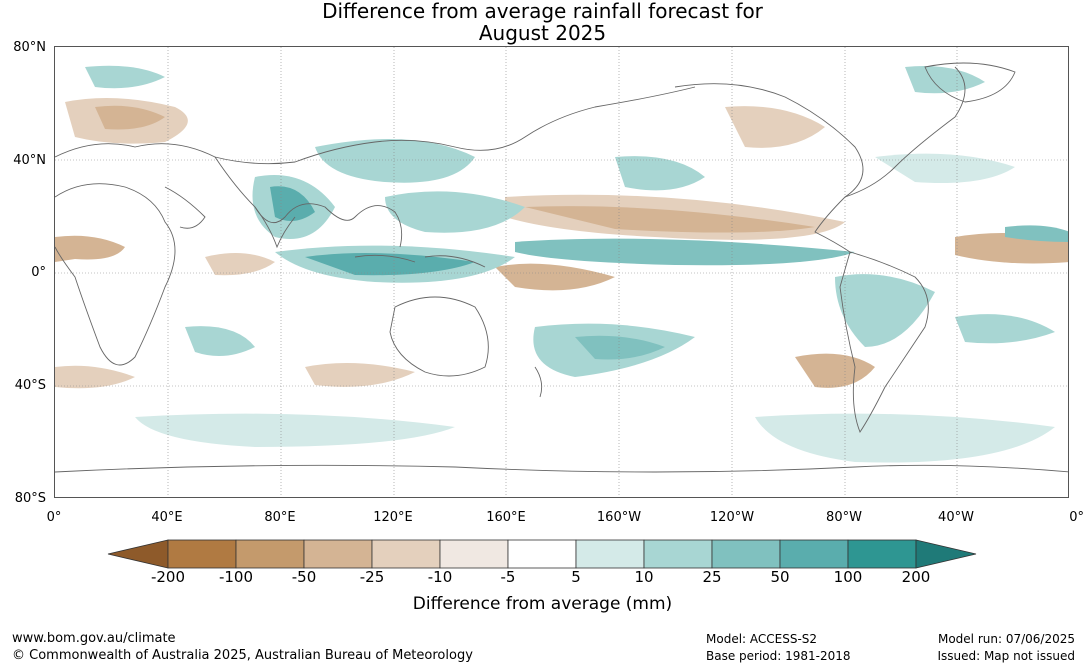  Describe the element at coordinates (236, 577) in the screenshot. I see `colorbar-tick-label: -100` at that location.